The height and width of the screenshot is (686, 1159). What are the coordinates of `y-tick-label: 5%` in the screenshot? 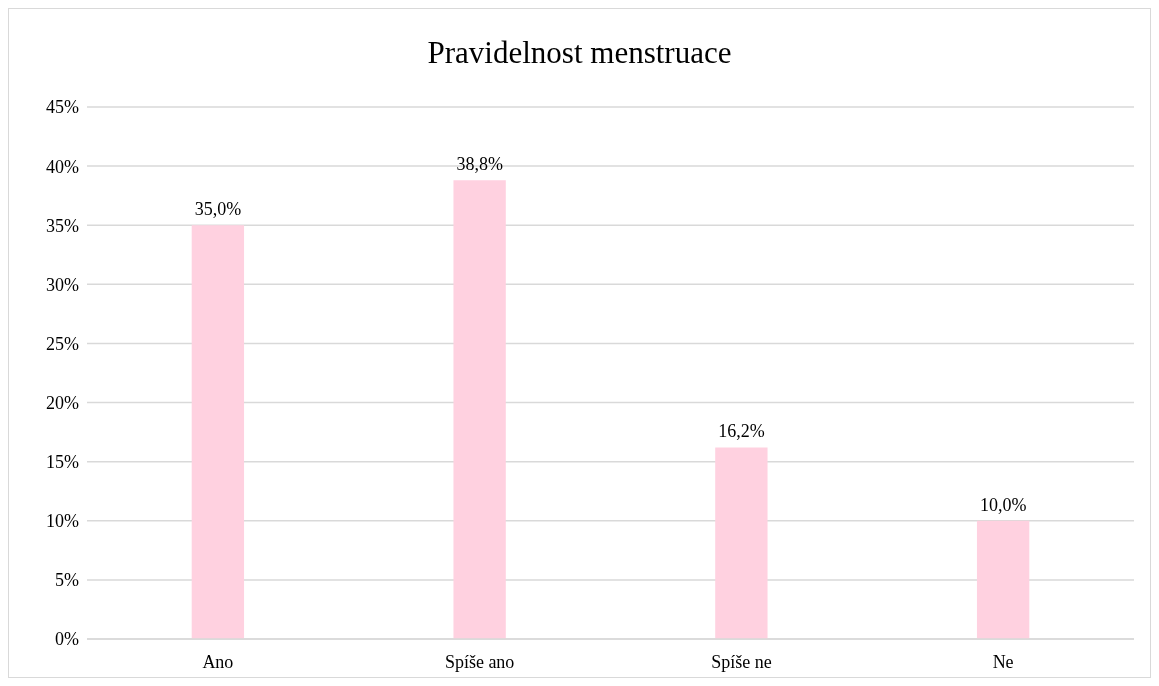 It's located at (67, 580).